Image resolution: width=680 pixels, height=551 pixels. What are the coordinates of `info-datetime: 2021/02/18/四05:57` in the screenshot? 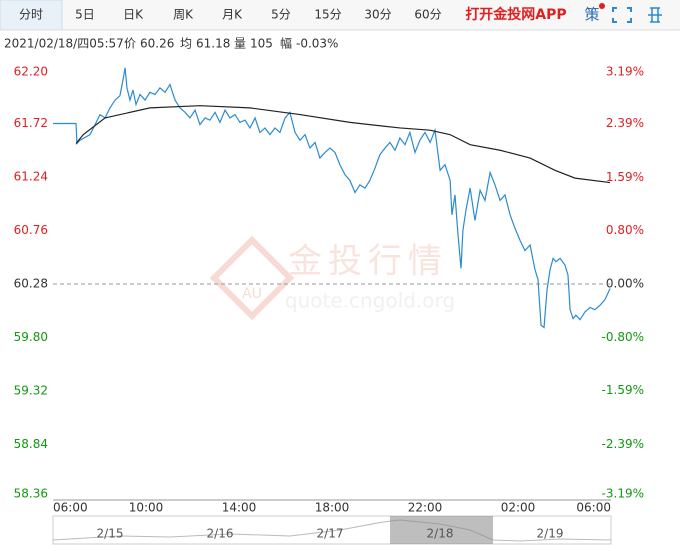 It's located at (64, 44).